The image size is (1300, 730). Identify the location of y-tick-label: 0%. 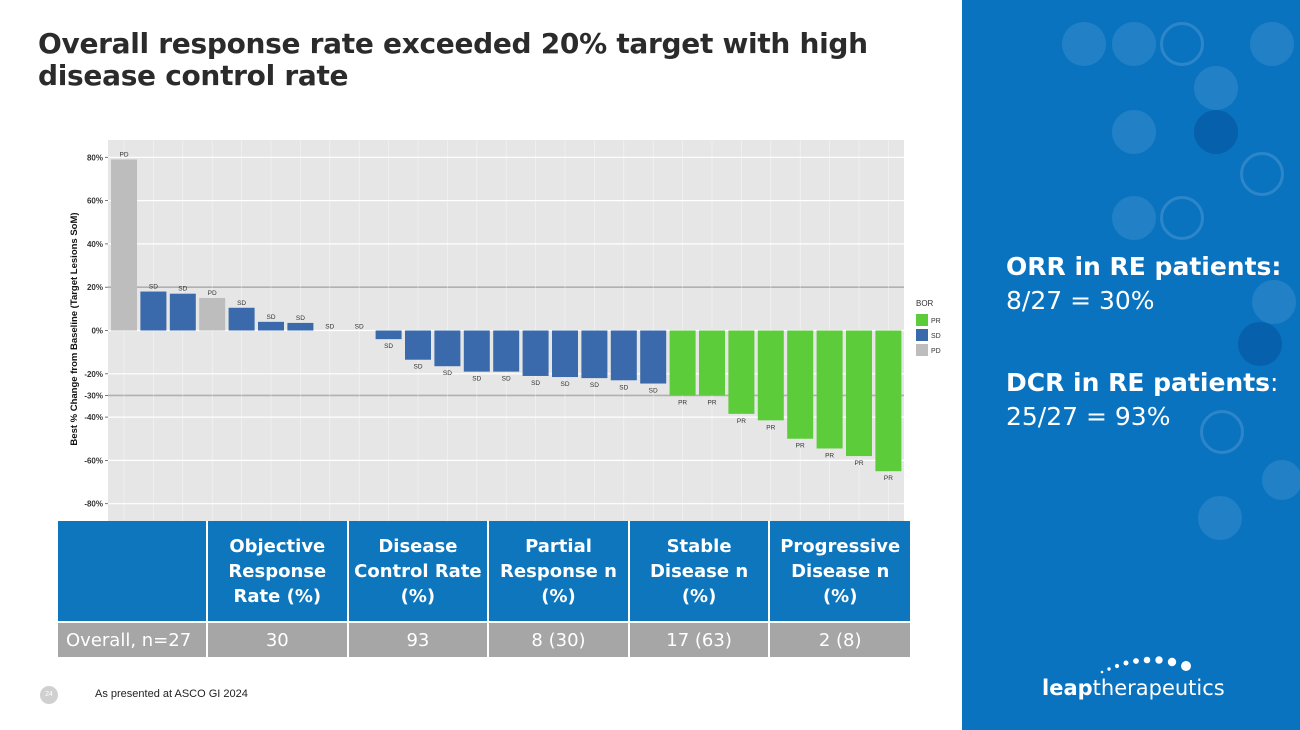
(97, 331).